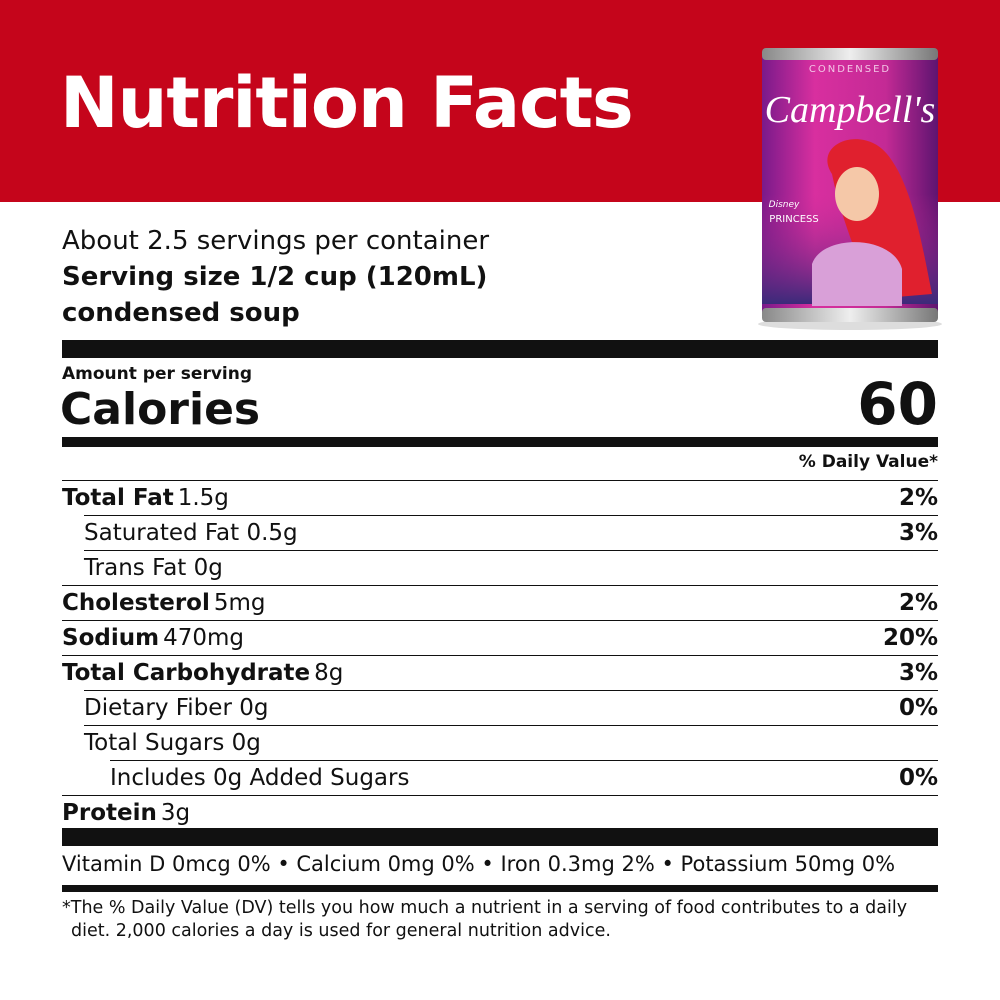  What do you see at coordinates (239, 603) in the screenshot?
I see `nutrient-amount: 5mg` at bounding box center [239, 603].